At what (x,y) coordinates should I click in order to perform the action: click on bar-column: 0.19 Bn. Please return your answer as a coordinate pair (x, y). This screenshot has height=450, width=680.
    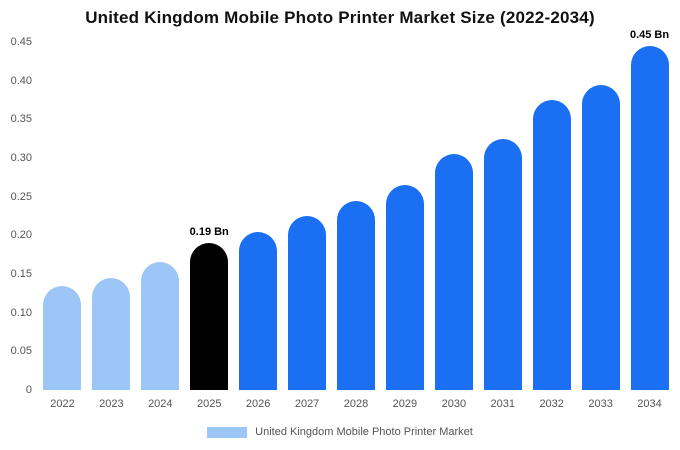
    Looking at the image, I should click on (209, 216).